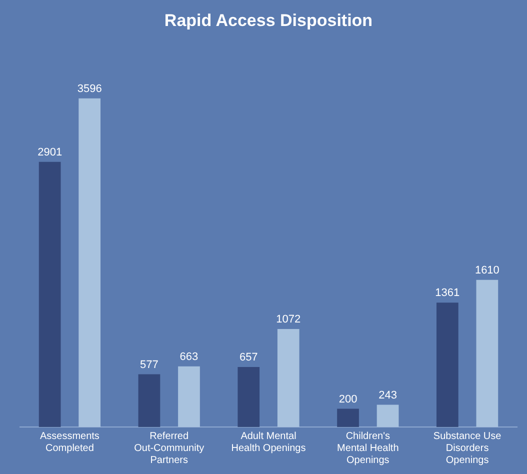 The width and height of the screenshot is (527, 474). I want to click on x-tick-label: Adult Mental Health Openings, so click(268, 442).